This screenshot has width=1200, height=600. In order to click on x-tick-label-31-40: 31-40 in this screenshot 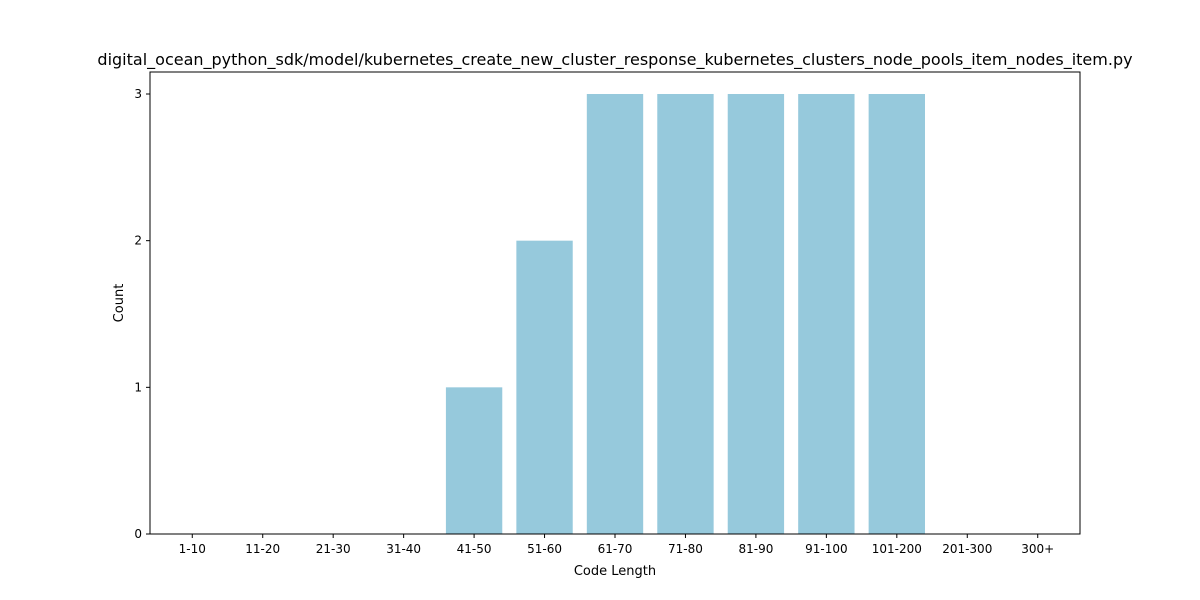, I will do `click(403, 549)`.